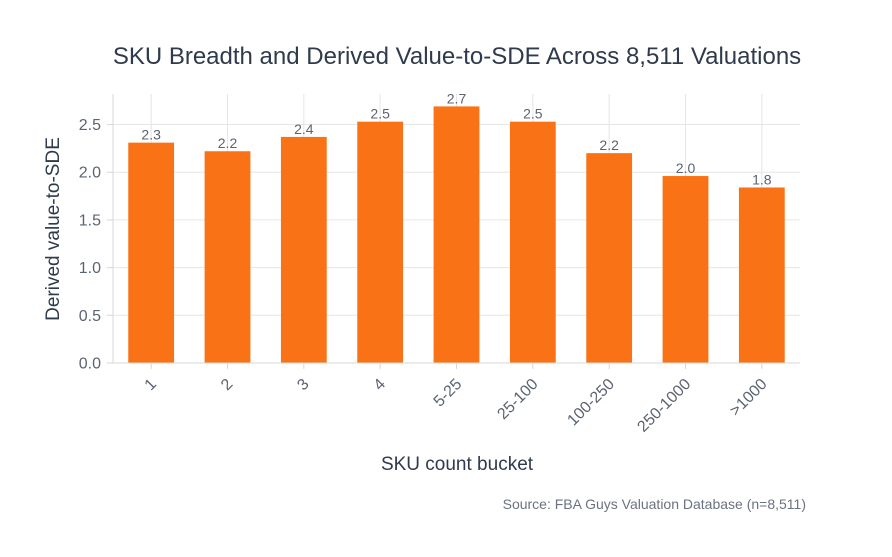 The image size is (892, 557). What do you see at coordinates (151, 135) in the screenshot?
I see `data-label: 2.3` at bounding box center [151, 135].